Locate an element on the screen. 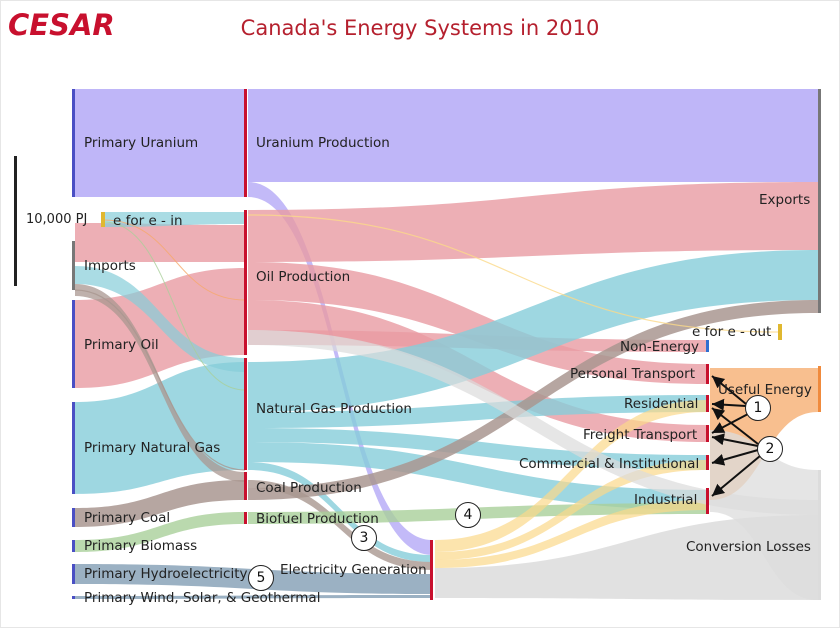 The width and height of the screenshot is (840, 628). flow-elec-residential is located at coordinates (571, 476).